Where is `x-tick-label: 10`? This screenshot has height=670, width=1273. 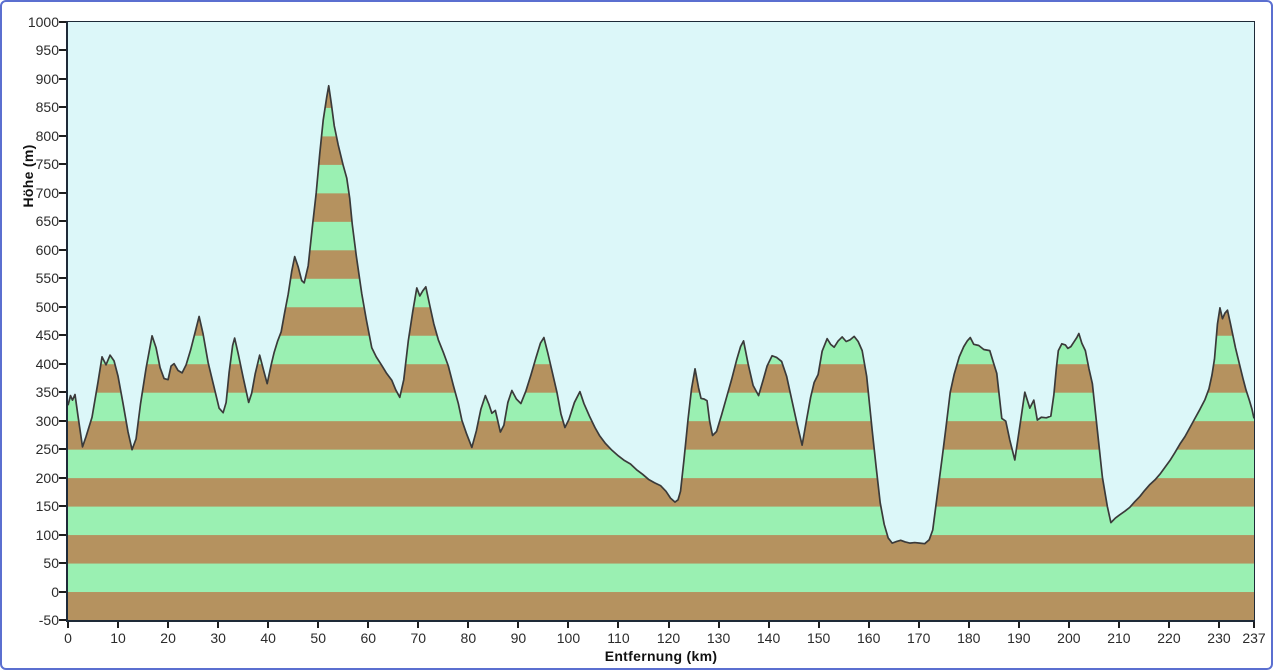 x-tick-label: 10 is located at coordinates (118, 638).